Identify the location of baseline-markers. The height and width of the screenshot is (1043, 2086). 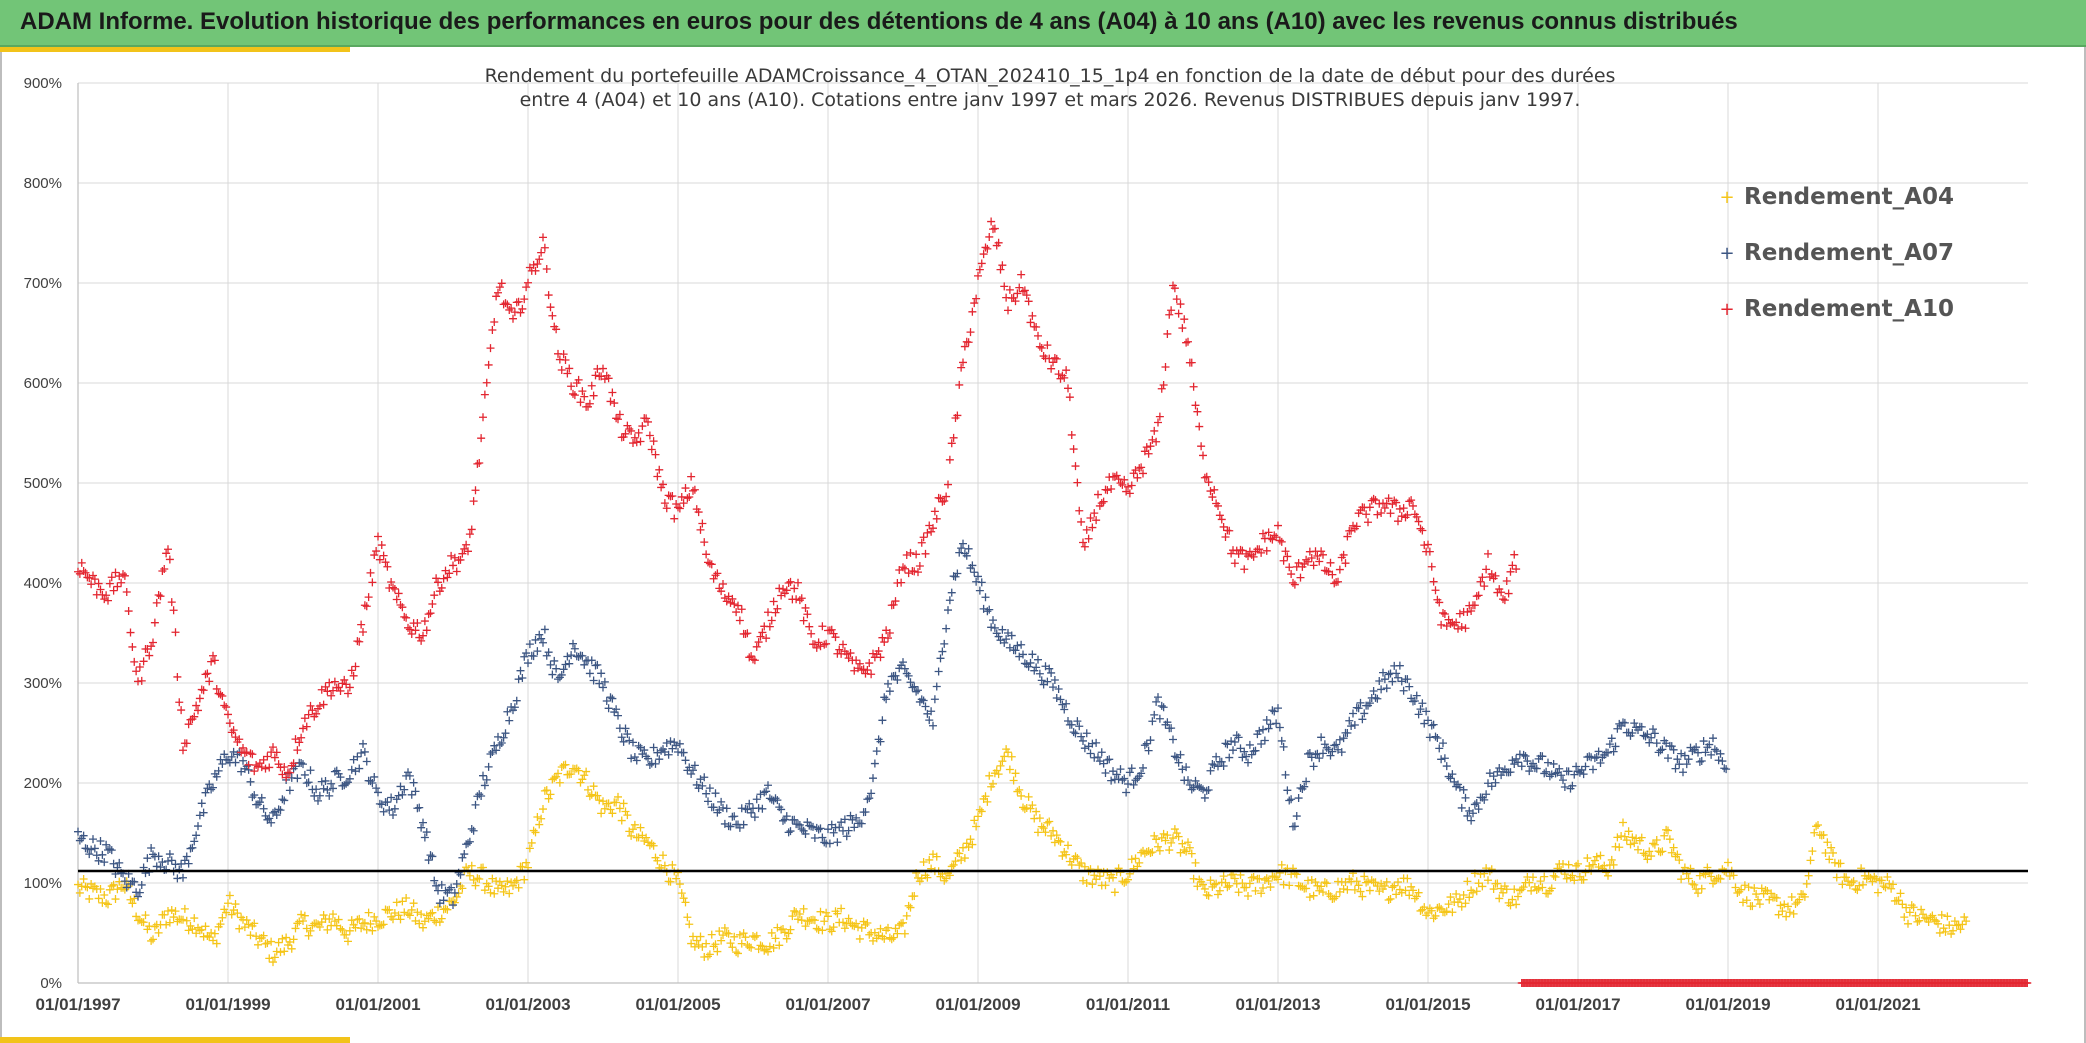
(1774, 983).